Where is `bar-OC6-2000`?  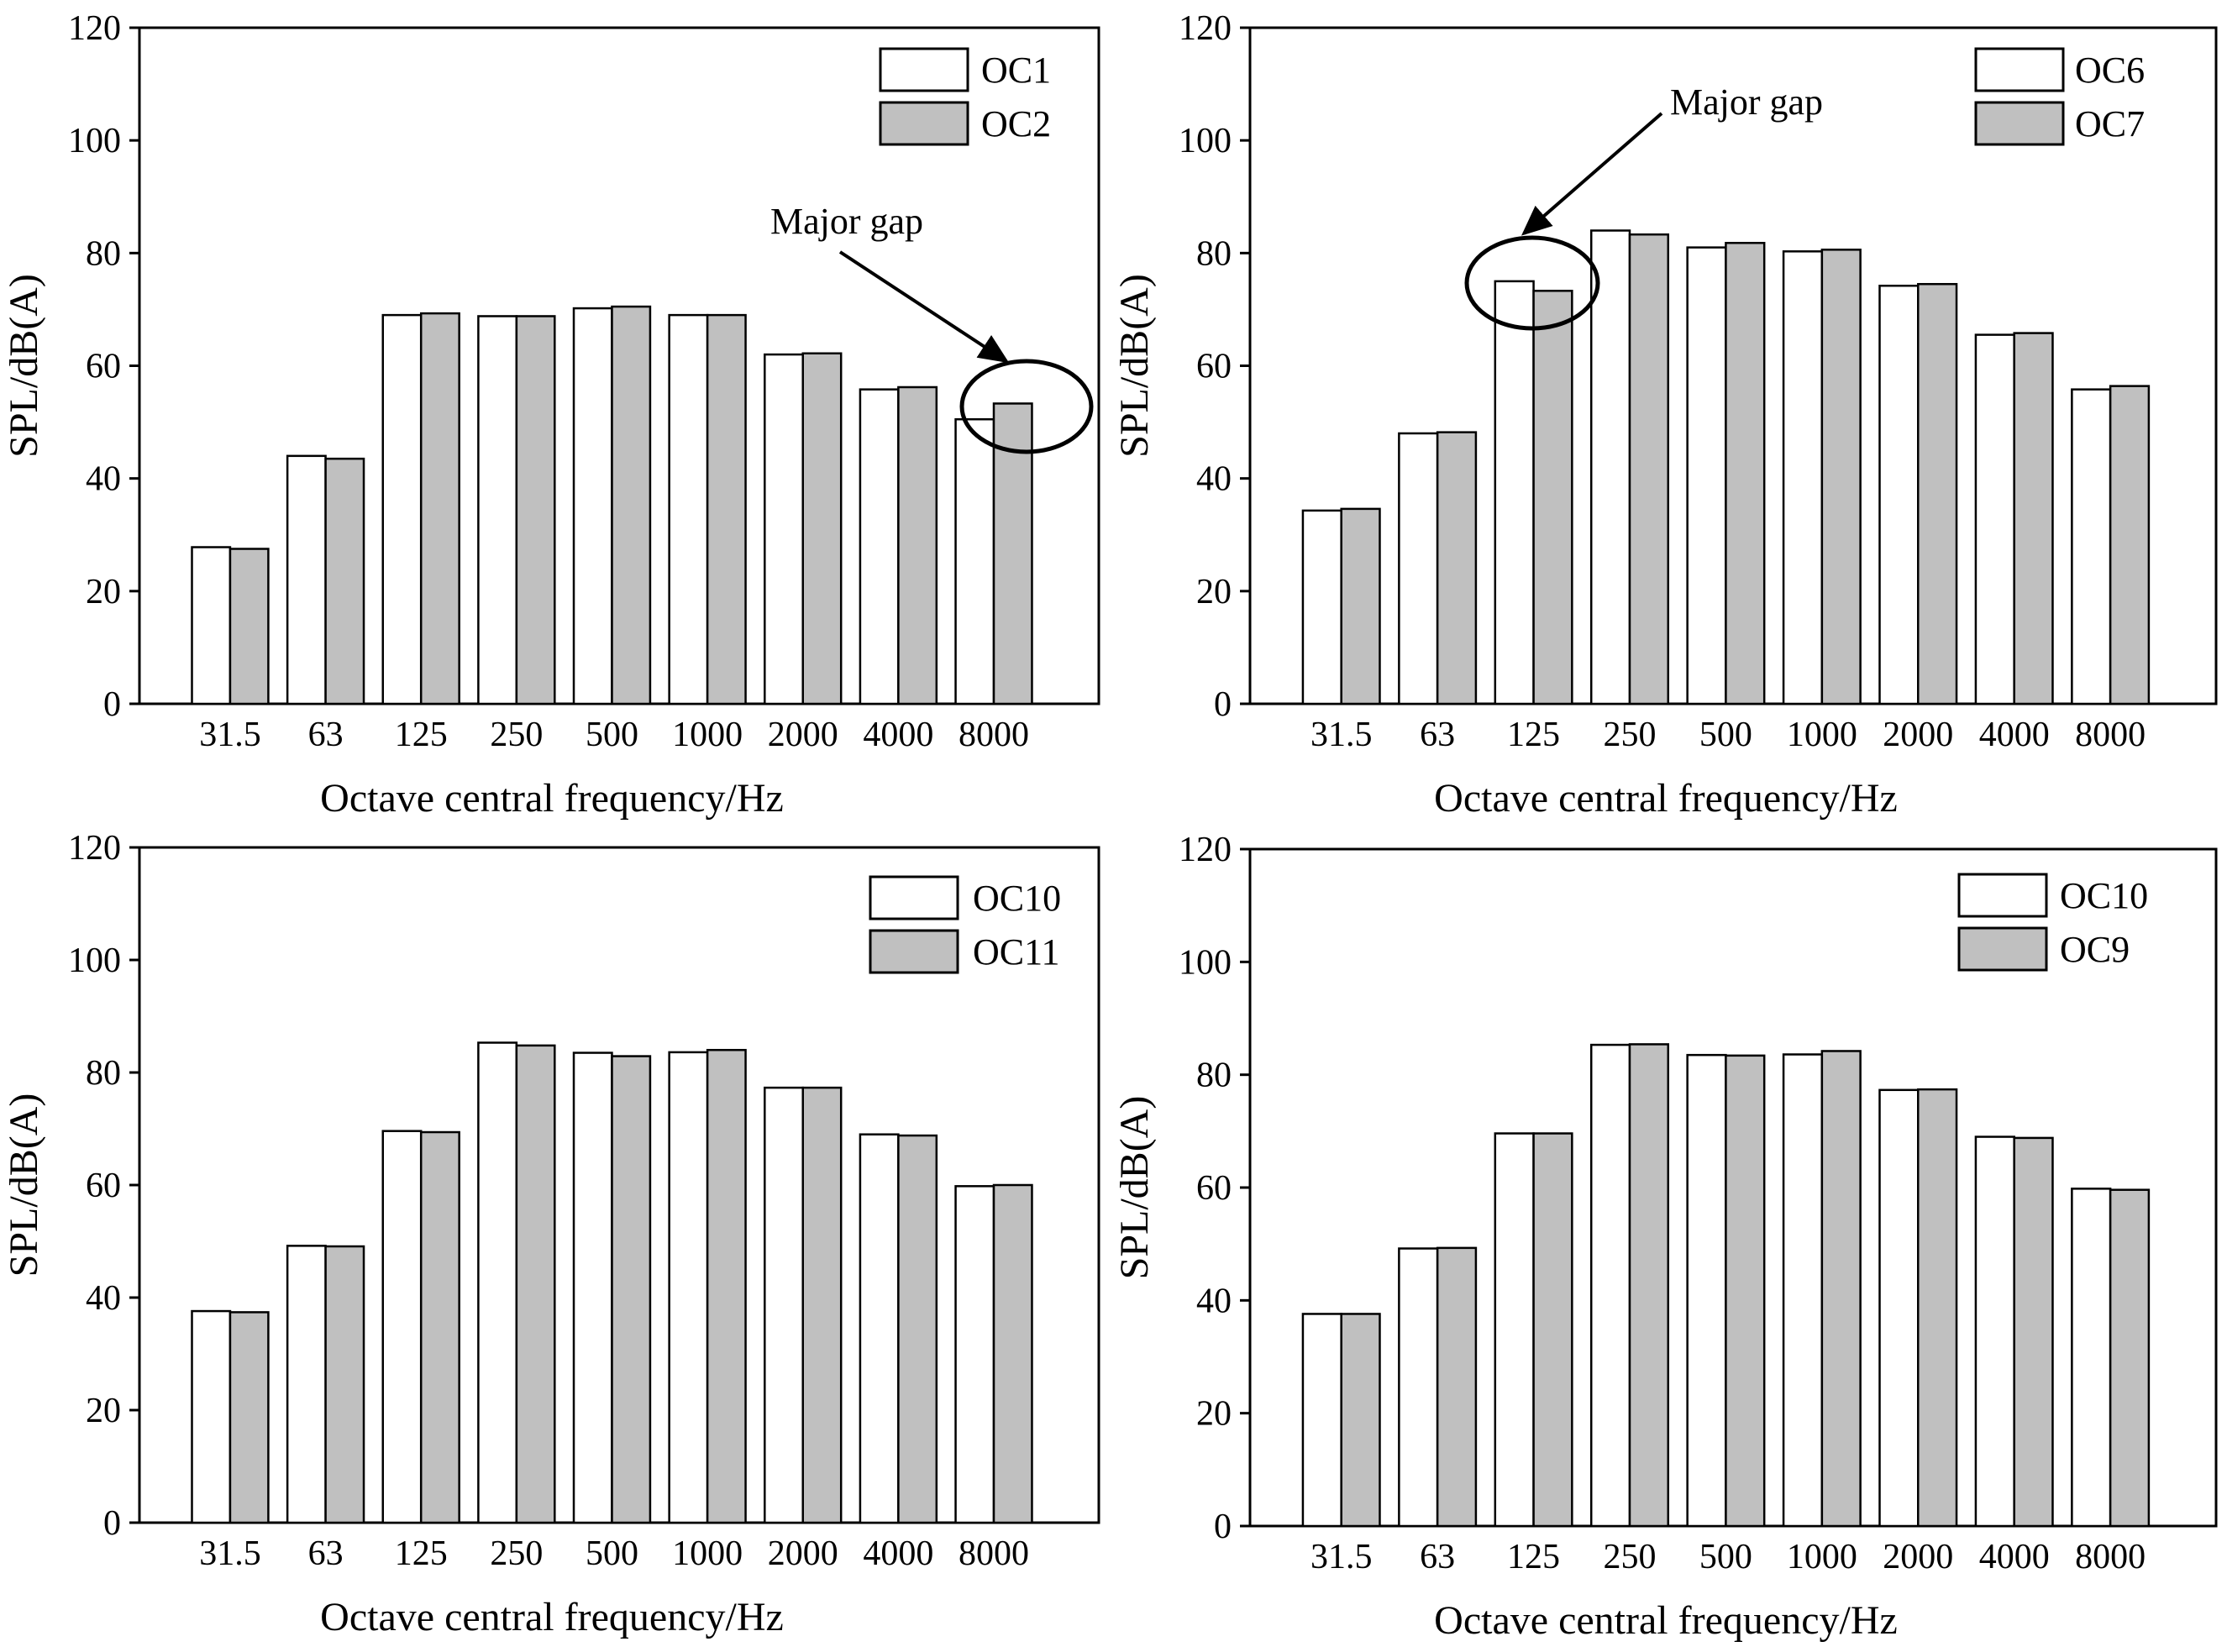 bar-OC6-2000 is located at coordinates (1899, 494).